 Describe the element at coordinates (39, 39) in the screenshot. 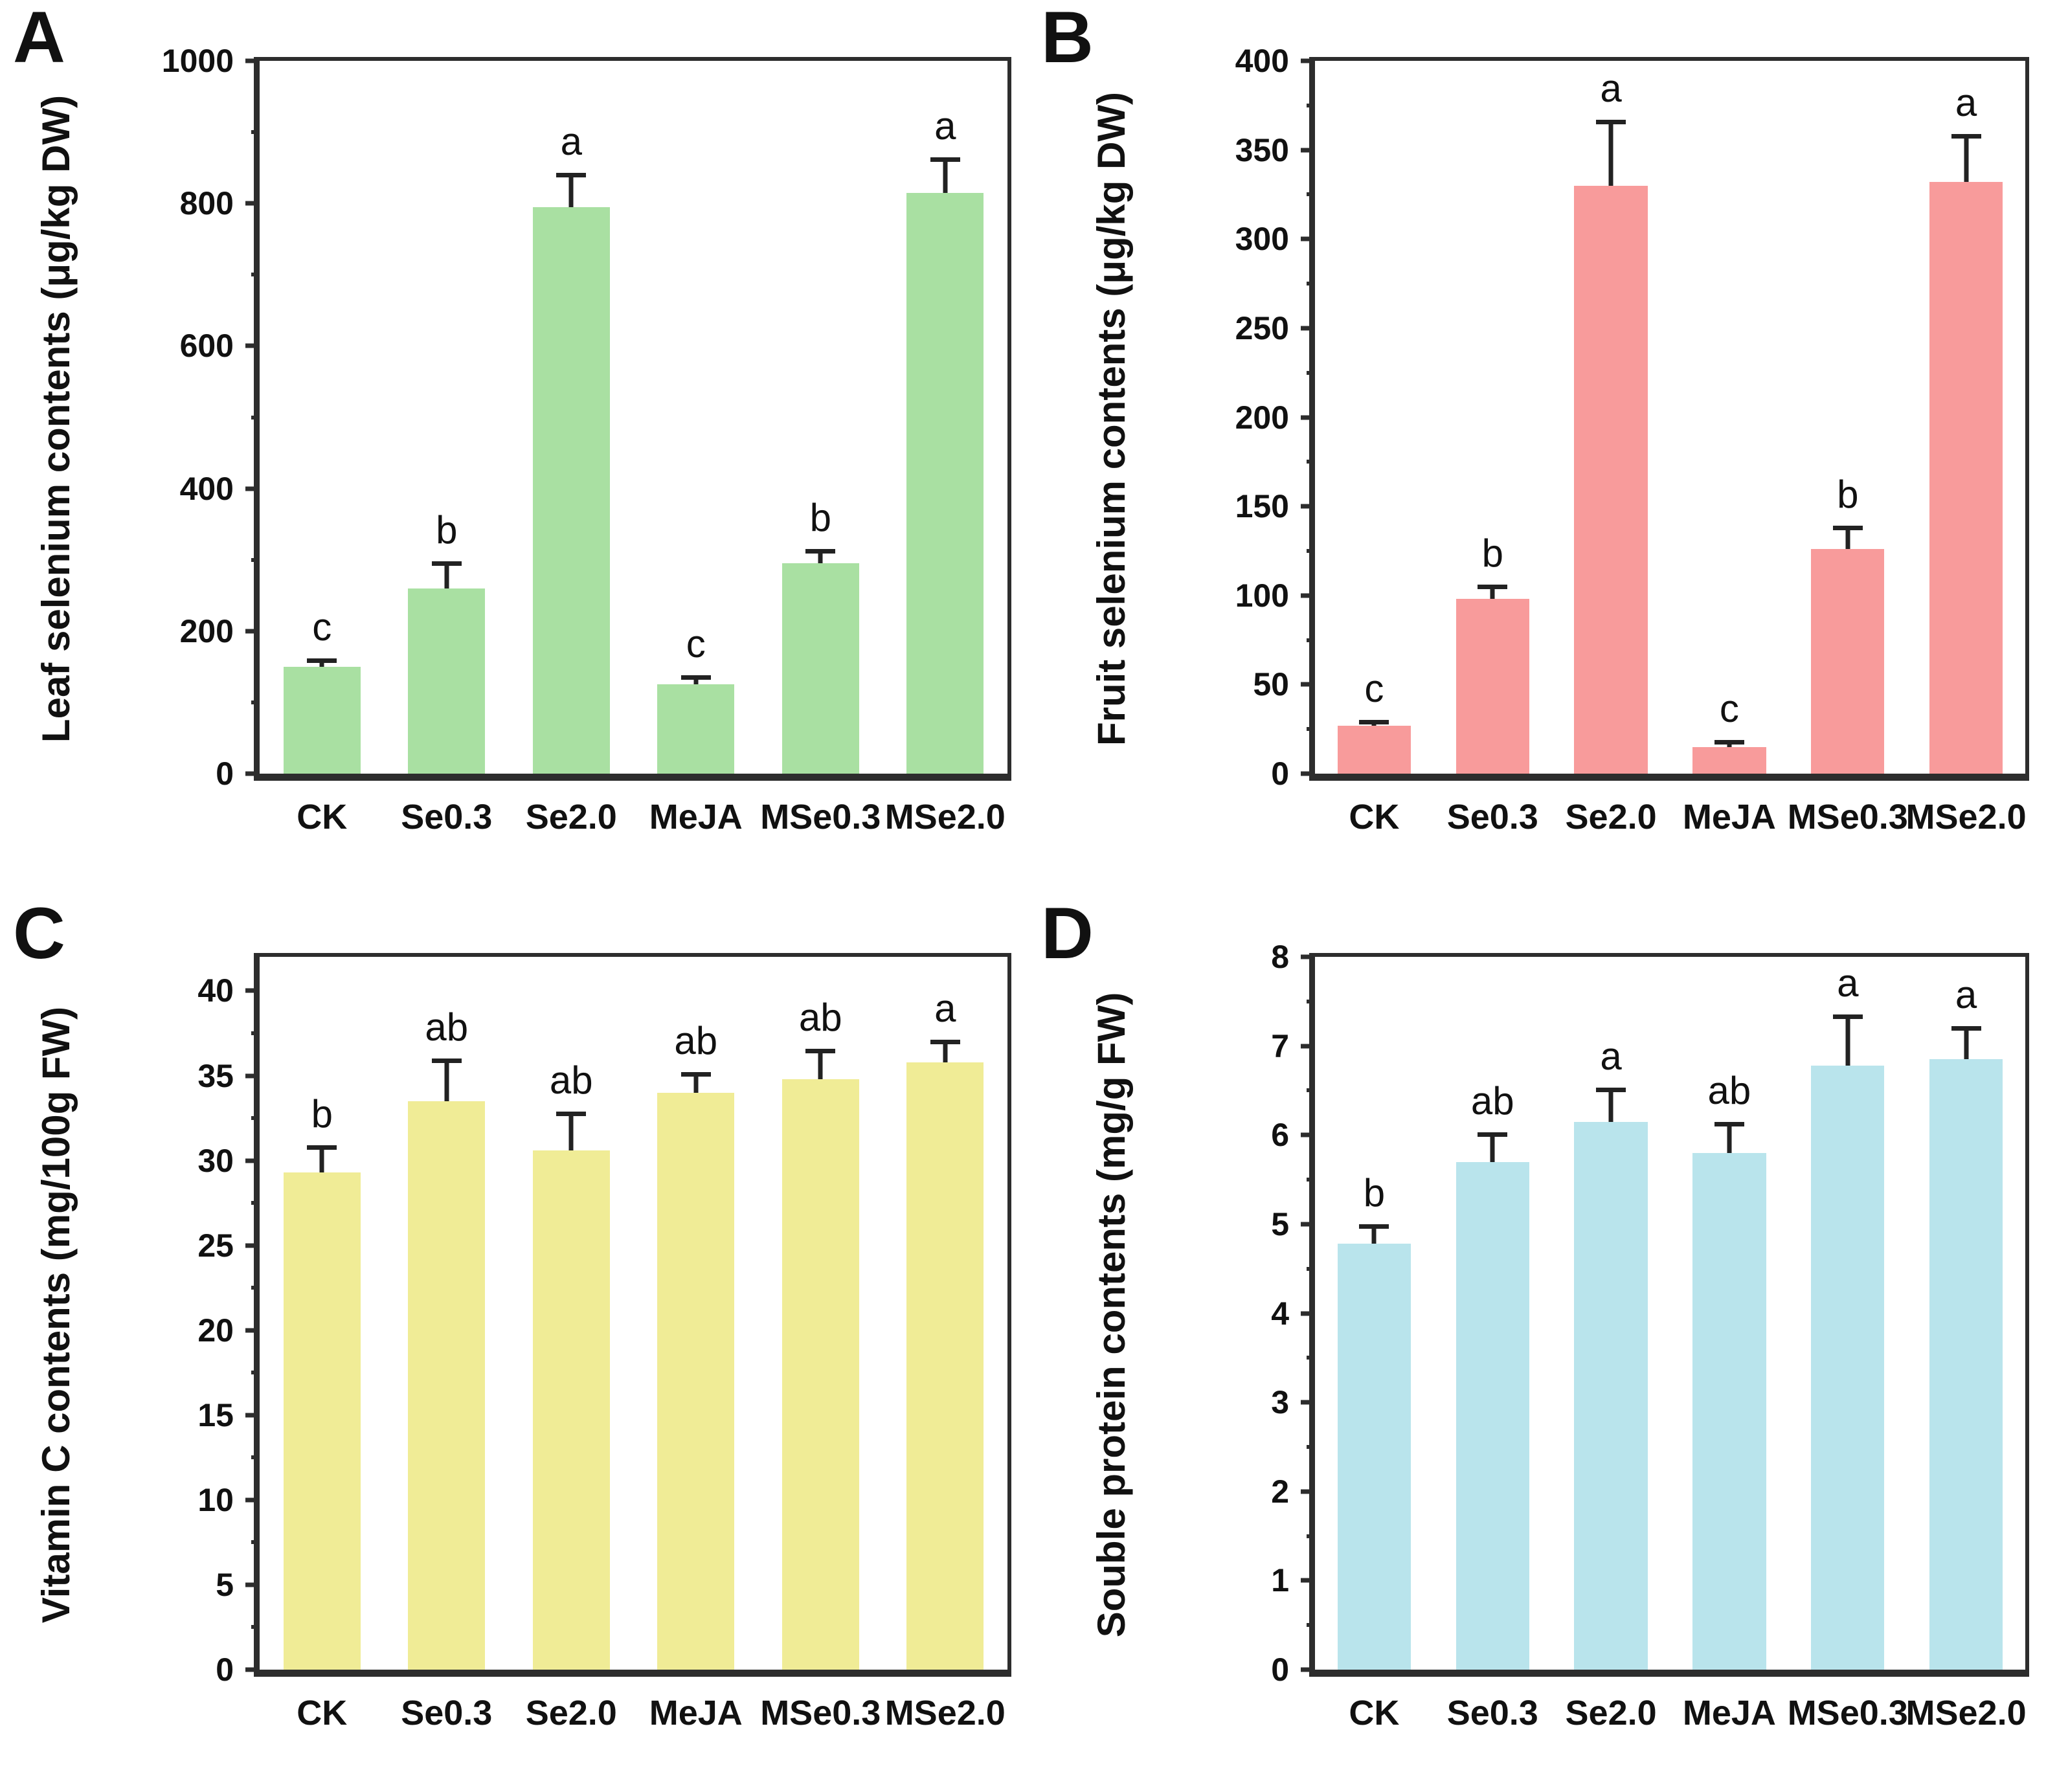

I see `panel-a-letter: A` at that location.